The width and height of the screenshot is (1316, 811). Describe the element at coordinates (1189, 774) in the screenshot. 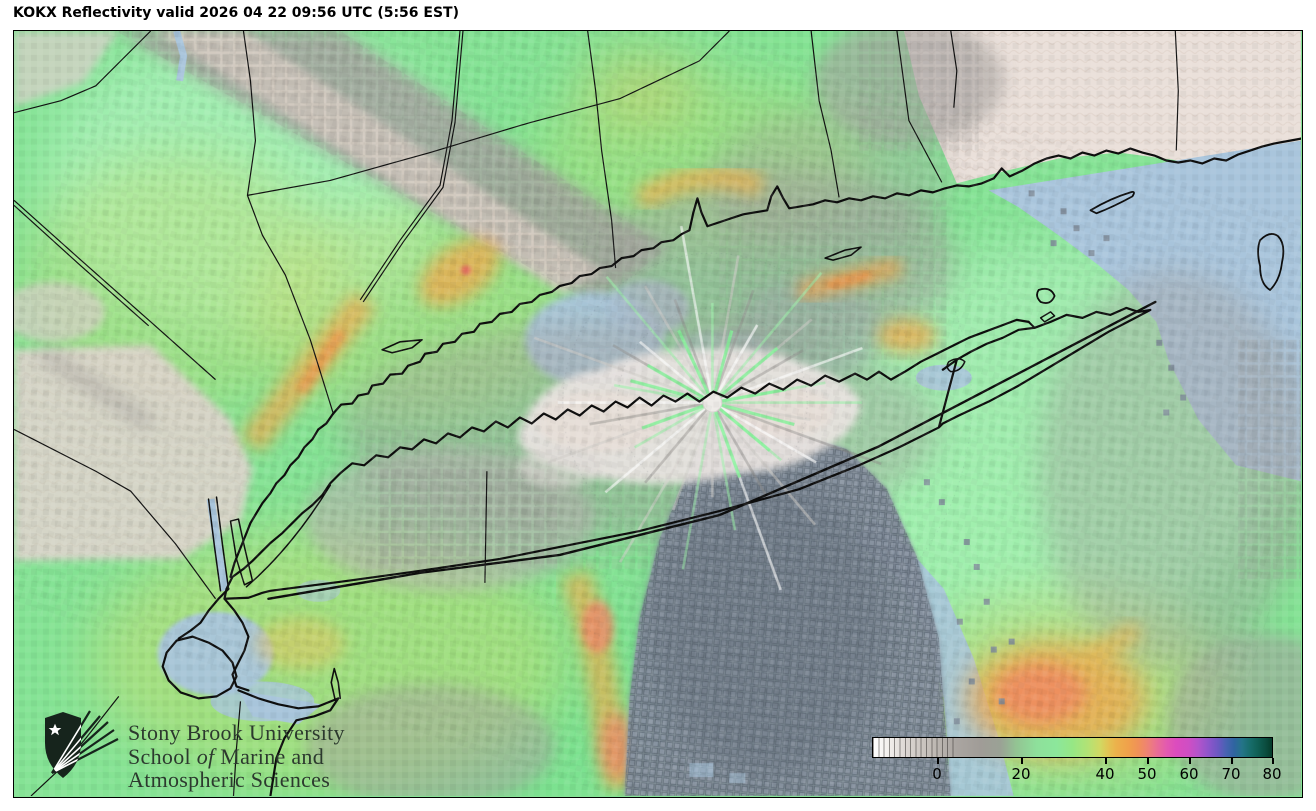

I see `colorbar-tick-label: 60` at that location.